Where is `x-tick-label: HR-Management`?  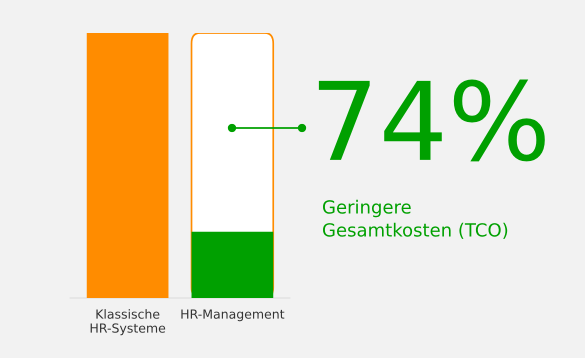
x-tick-label: HR-Management is located at coordinates (232, 315).